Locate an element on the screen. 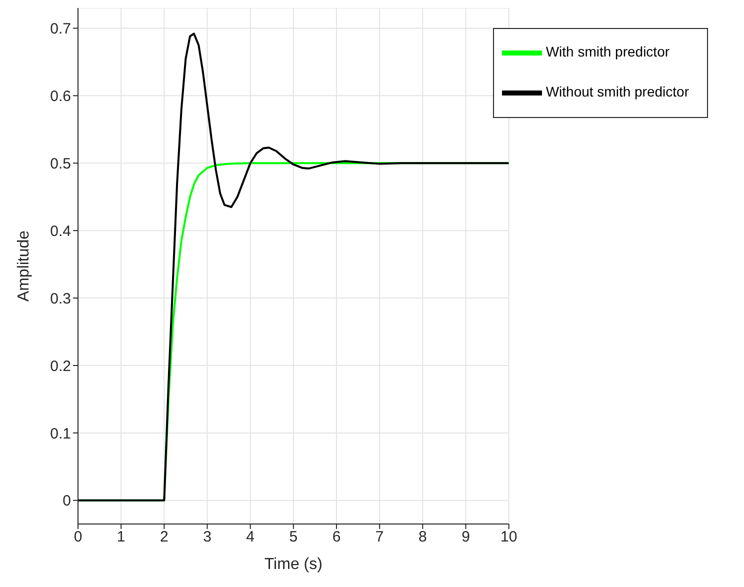  y-tick-label: 0 is located at coordinates (66, 501).